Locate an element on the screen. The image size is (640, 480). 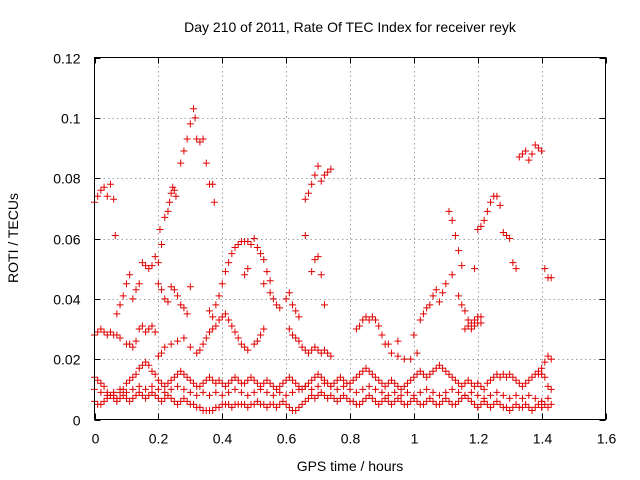
x-tick-label: 0.8 is located at coordinates (351, 439).